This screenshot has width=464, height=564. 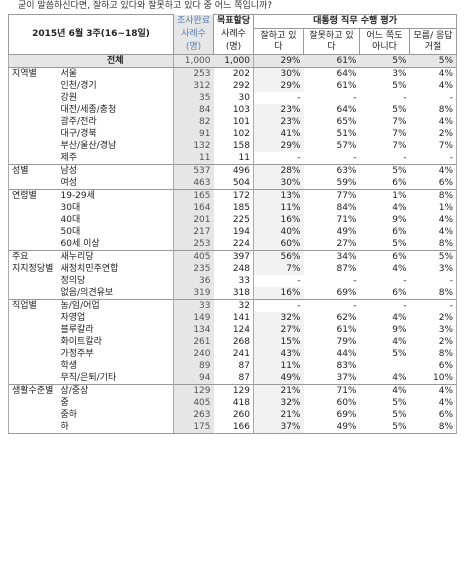 What do you see at coordinates (331, 256) in the screenshot?
I see `row-bad: 34%` at bounding box center [331, 256].